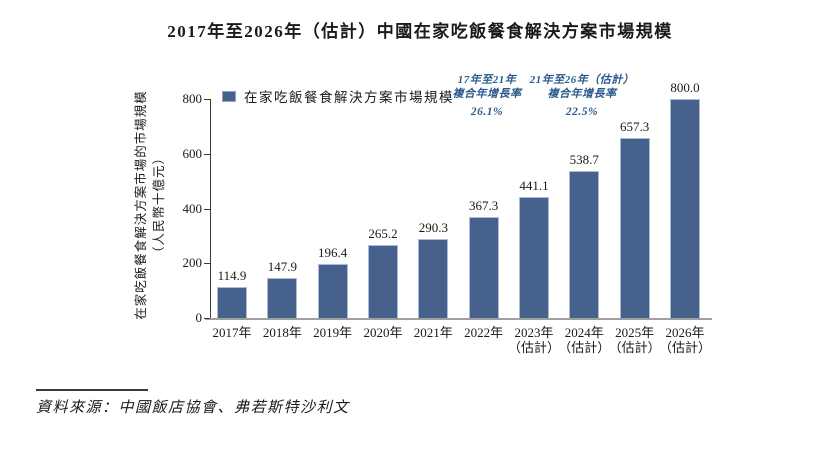  What do you see at coordinates (192, 98) in the screenshot?
I see `y-tick-label: 800` at bounding box center [192, 98].